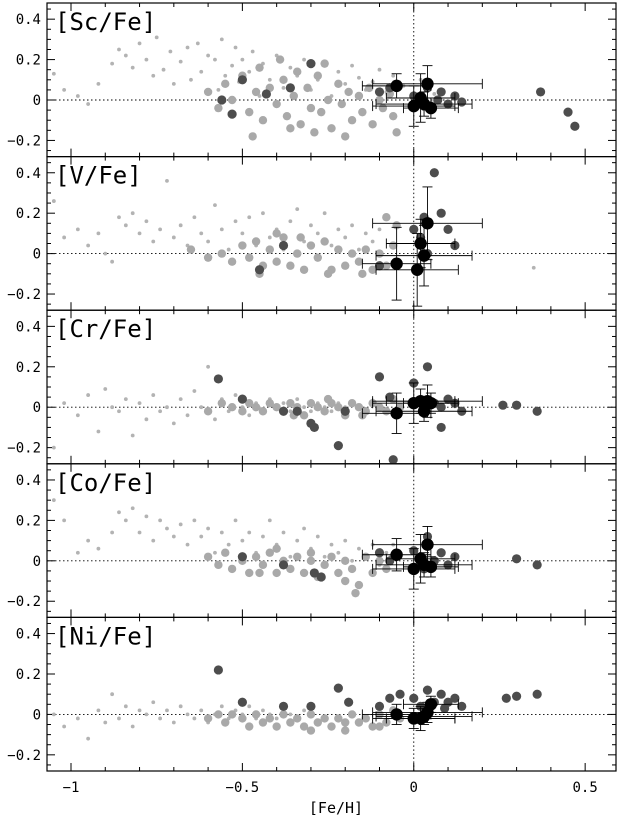 The height and width of the screenshot is (821, 624). I want to click on series-small-light, so click(182, 716).